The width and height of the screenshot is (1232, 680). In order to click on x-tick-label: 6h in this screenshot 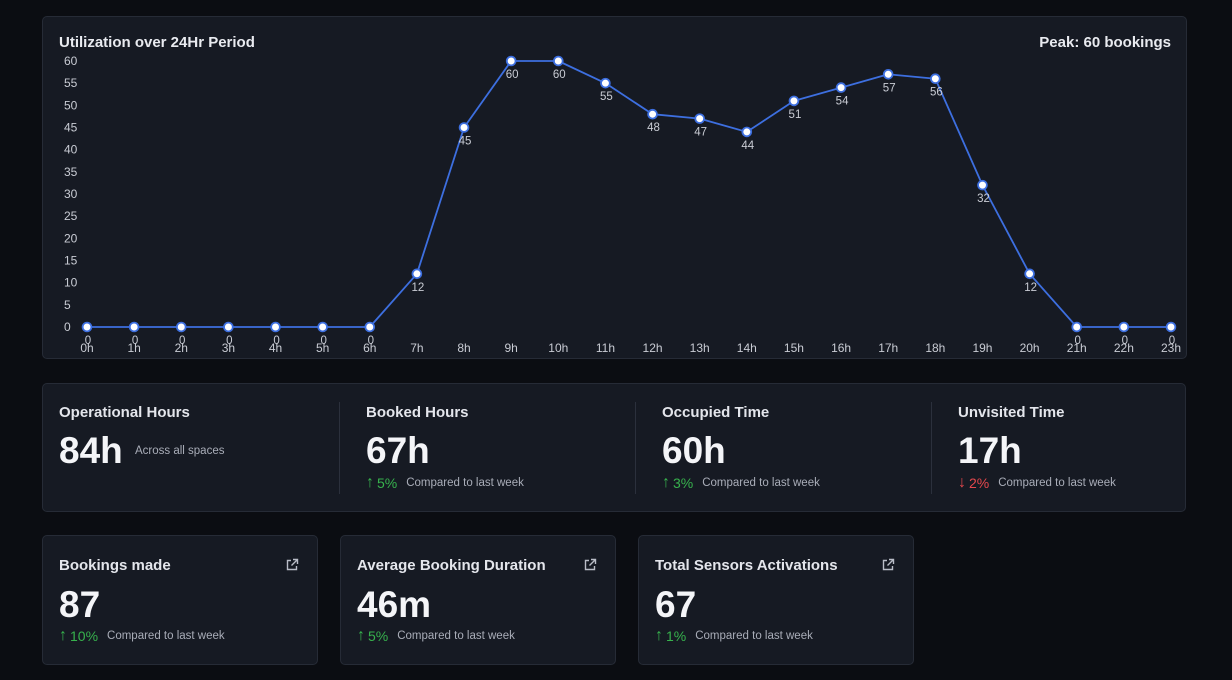, I will do `click(369, 348)`.